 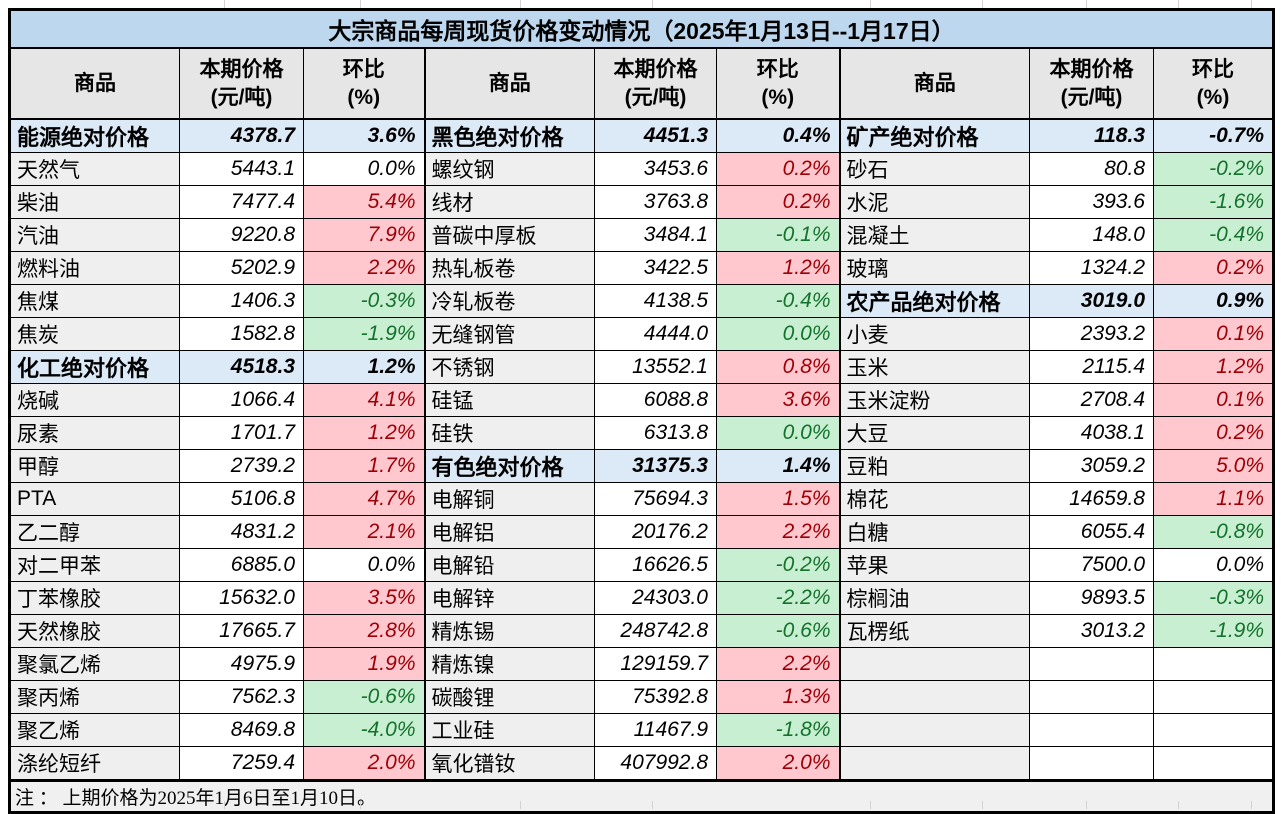 What do you see at coordinates (641, 697) in the screenshot?
I see `table-row: 聚丙烯 7562.3 -0.6% 碳酸锂 75392.8 1.3%` at bounding box center [641, 697].